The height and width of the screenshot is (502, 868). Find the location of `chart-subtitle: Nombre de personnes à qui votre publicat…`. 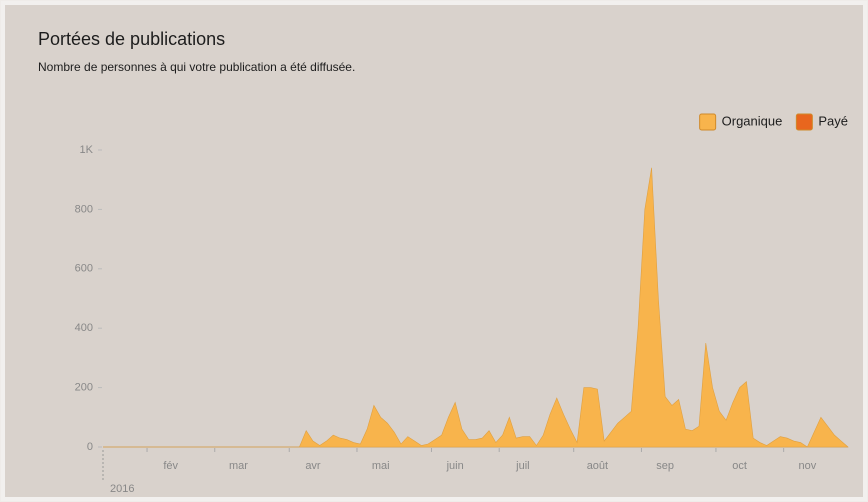

chart-subtitle: Nombre de personnes à qui votre publicat… is located at coordinates (196, 67).